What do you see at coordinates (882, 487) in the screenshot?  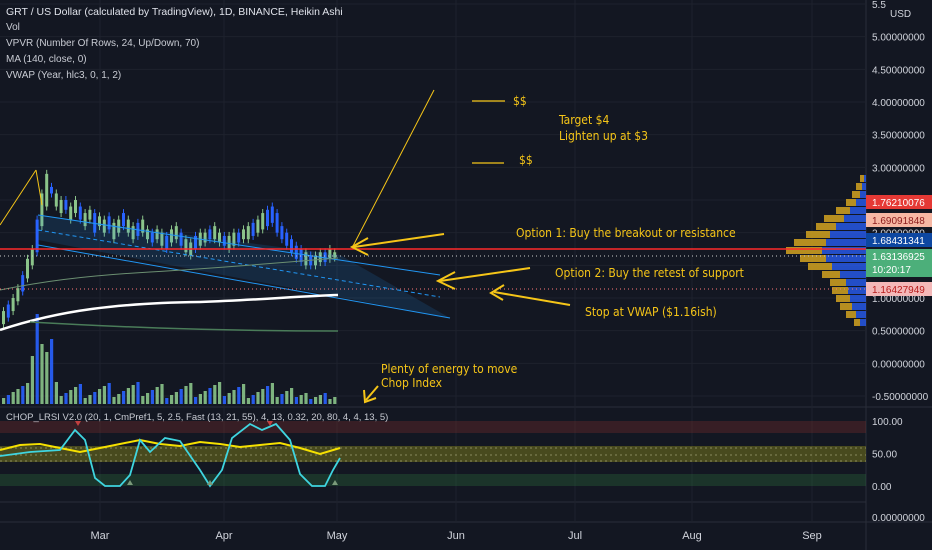 I see `osc-axis-label: 0.00` at bounding box center [882, 487].